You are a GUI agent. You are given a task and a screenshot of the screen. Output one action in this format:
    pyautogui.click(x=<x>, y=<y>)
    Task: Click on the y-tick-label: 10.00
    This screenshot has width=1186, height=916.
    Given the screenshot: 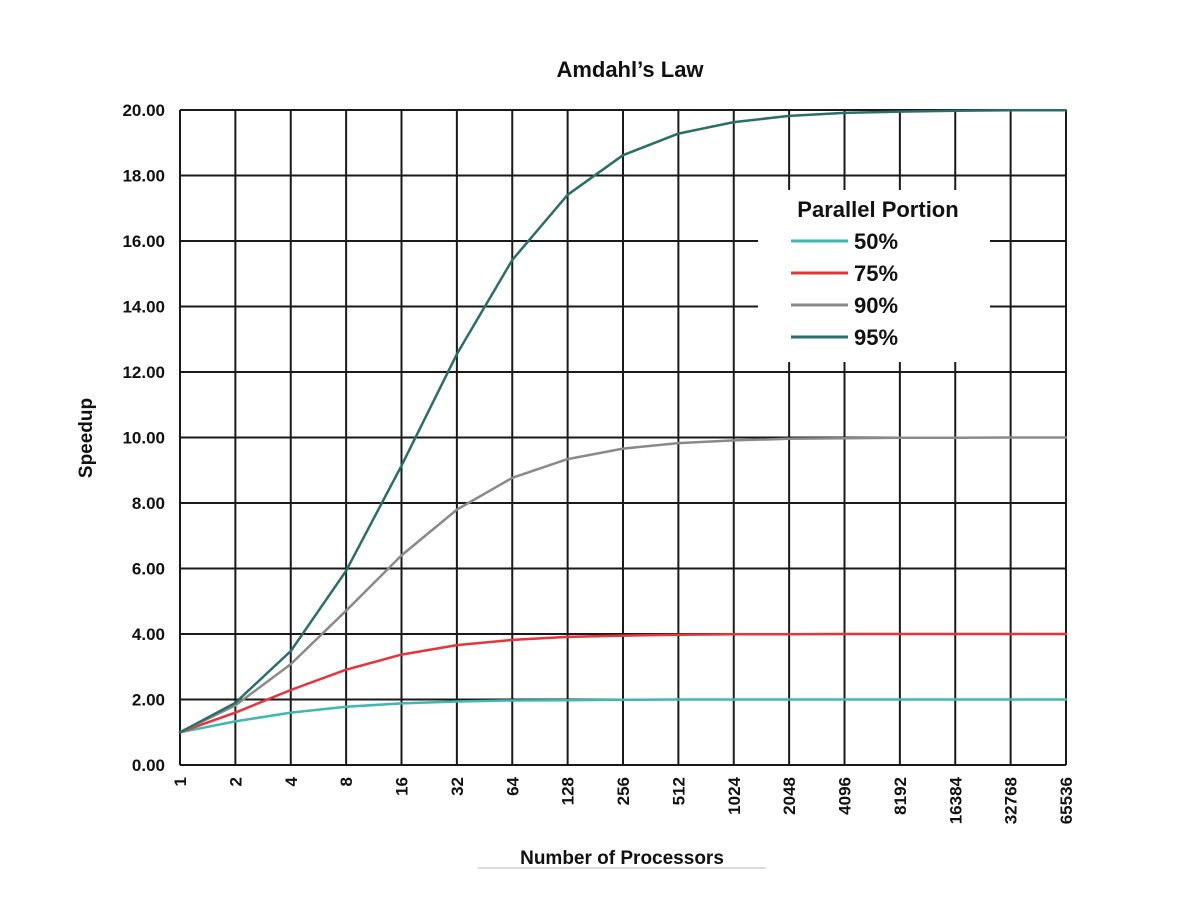 What is the action you would take?
    pyautogui.click(x=143, y=438)
    